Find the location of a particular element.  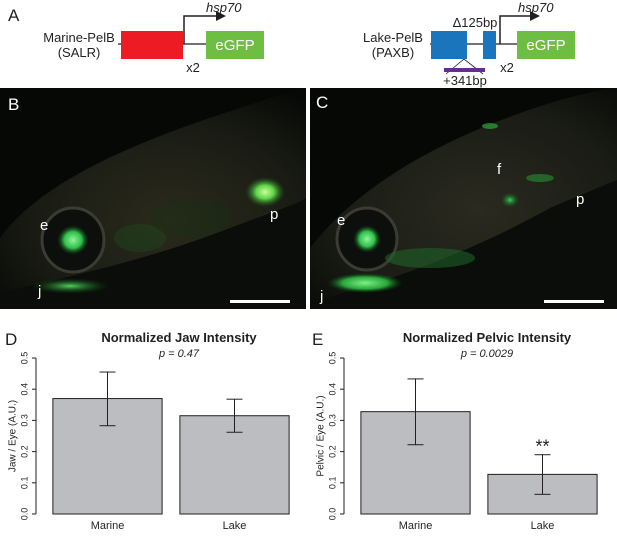

jaw-y-tick-label: 0.4 is located at coordinates (24, 389).